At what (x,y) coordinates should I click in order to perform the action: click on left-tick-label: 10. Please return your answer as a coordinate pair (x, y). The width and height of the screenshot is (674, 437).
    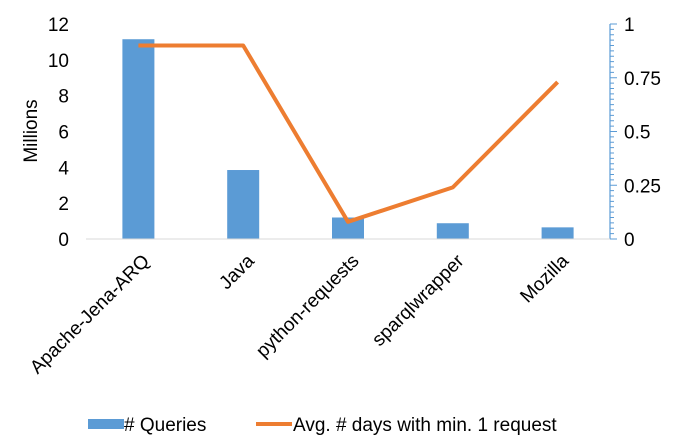
    Looking at the image, I should click on (58, 61).